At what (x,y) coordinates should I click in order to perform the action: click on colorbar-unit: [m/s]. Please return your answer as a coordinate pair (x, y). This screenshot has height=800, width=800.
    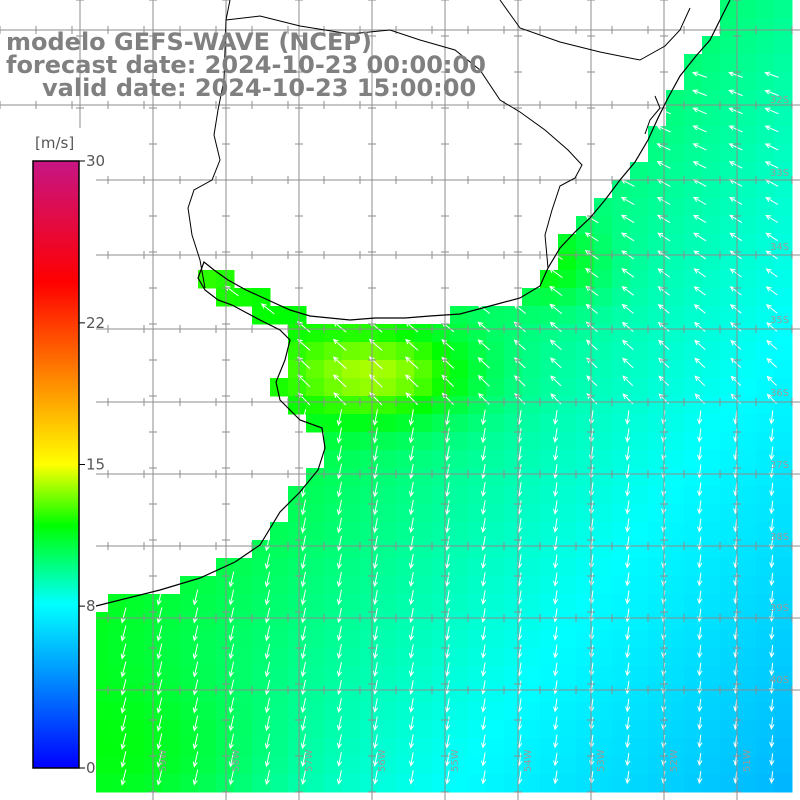
    Looking at the image, I should click on (54, 143).